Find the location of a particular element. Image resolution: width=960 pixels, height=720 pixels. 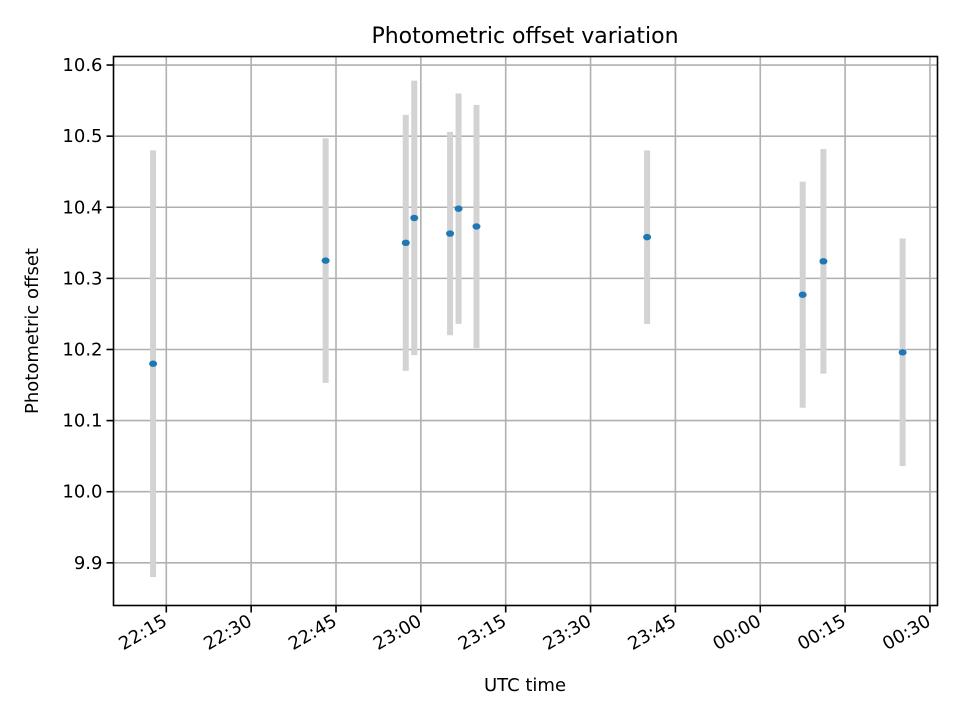

x-tick-label: 23:15 is located at coordinates (482, 633).